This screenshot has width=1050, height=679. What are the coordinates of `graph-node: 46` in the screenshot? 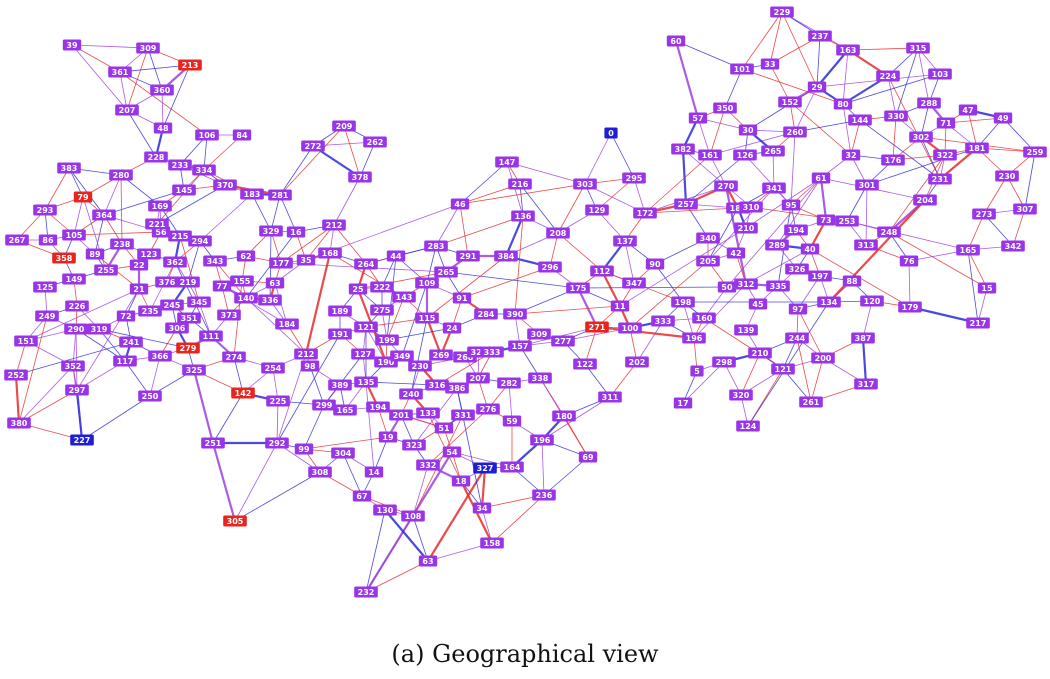 It's located at (460, 204).